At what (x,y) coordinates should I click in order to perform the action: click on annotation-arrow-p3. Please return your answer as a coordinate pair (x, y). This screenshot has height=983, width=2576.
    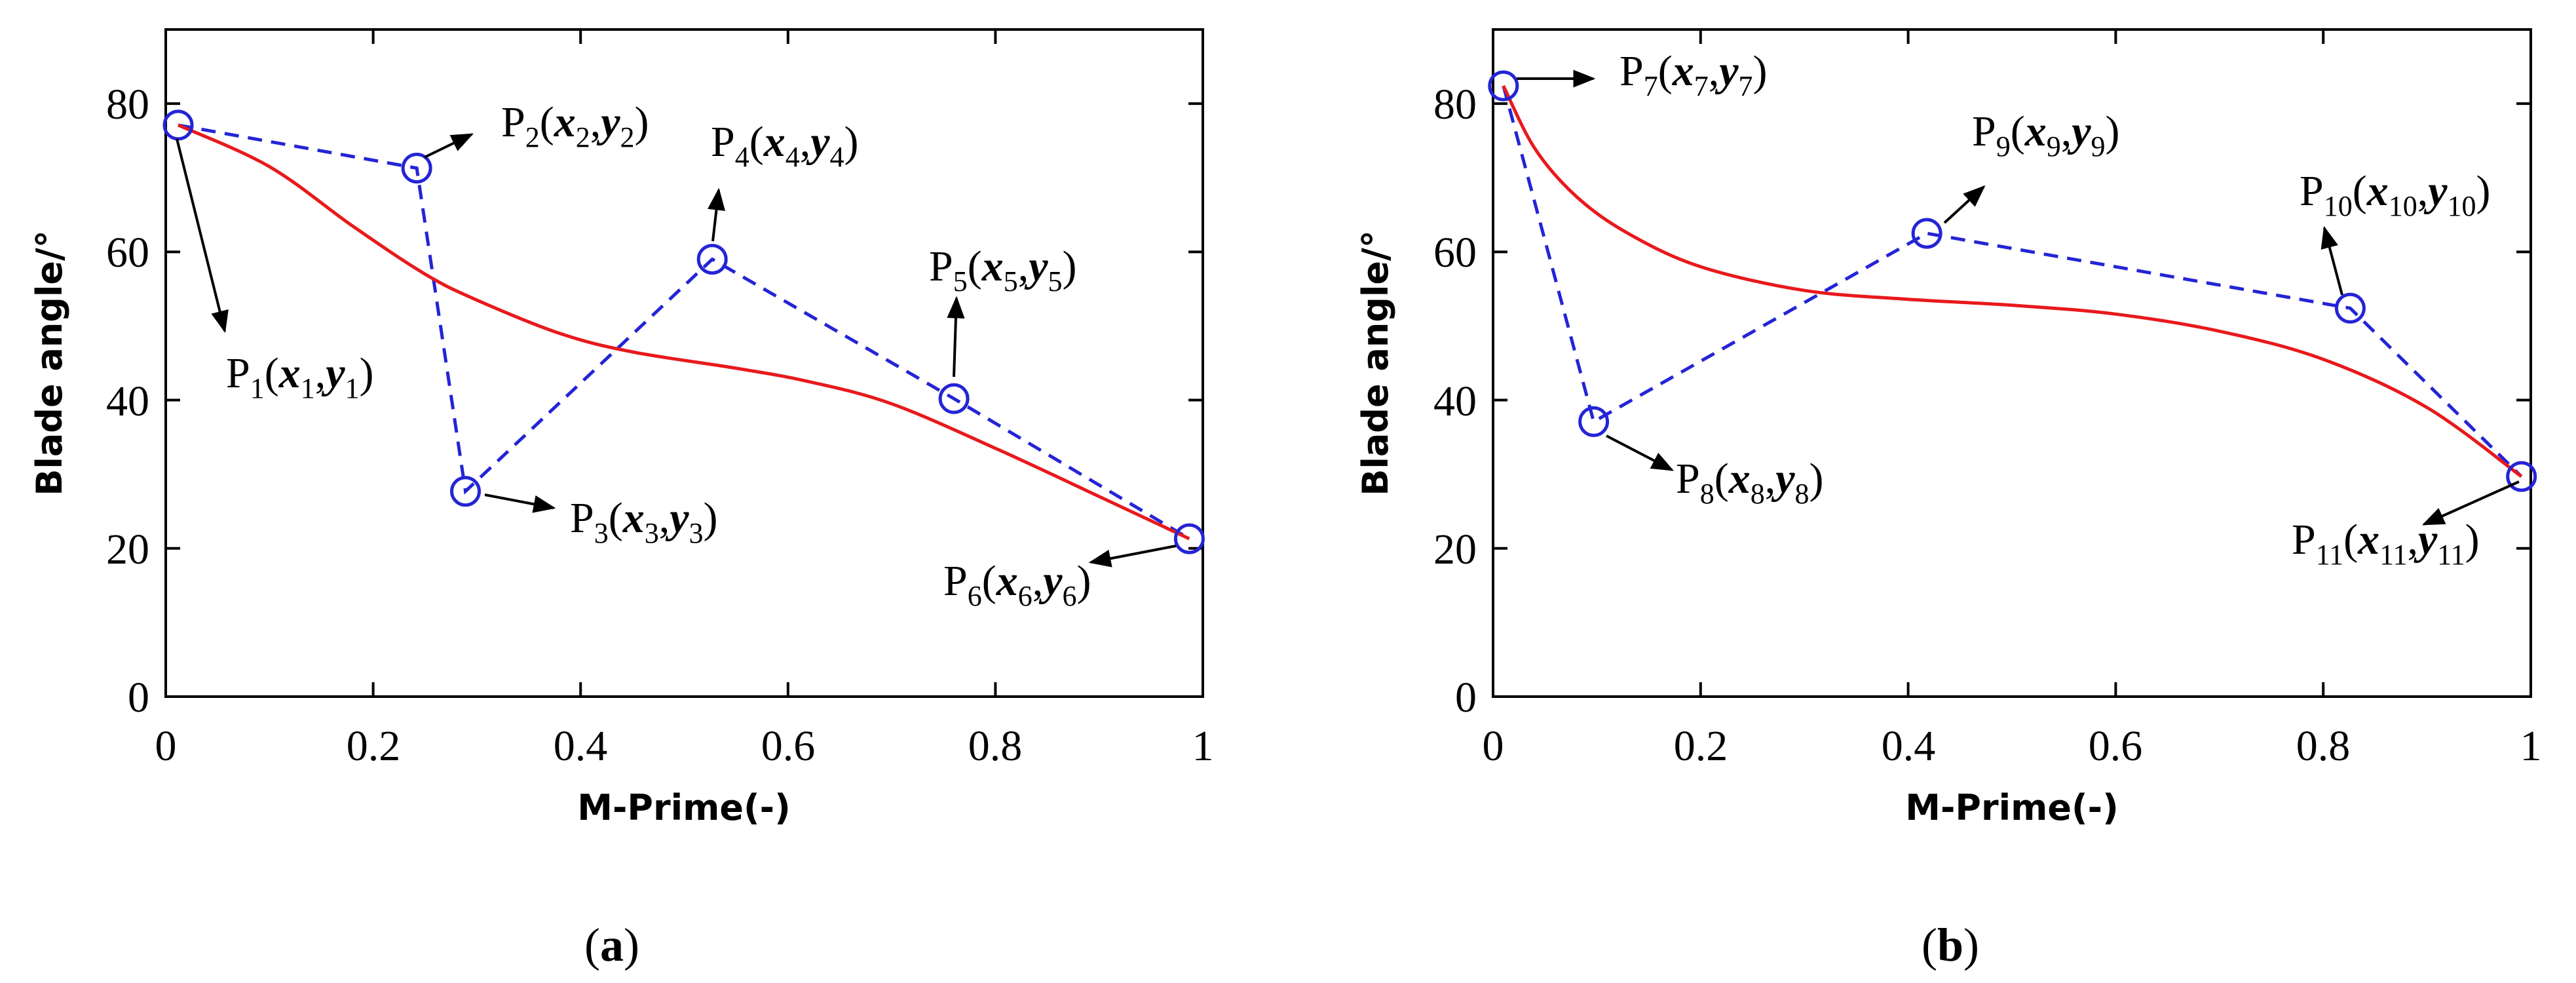
    Looking at the image, I should click on (520, 503).